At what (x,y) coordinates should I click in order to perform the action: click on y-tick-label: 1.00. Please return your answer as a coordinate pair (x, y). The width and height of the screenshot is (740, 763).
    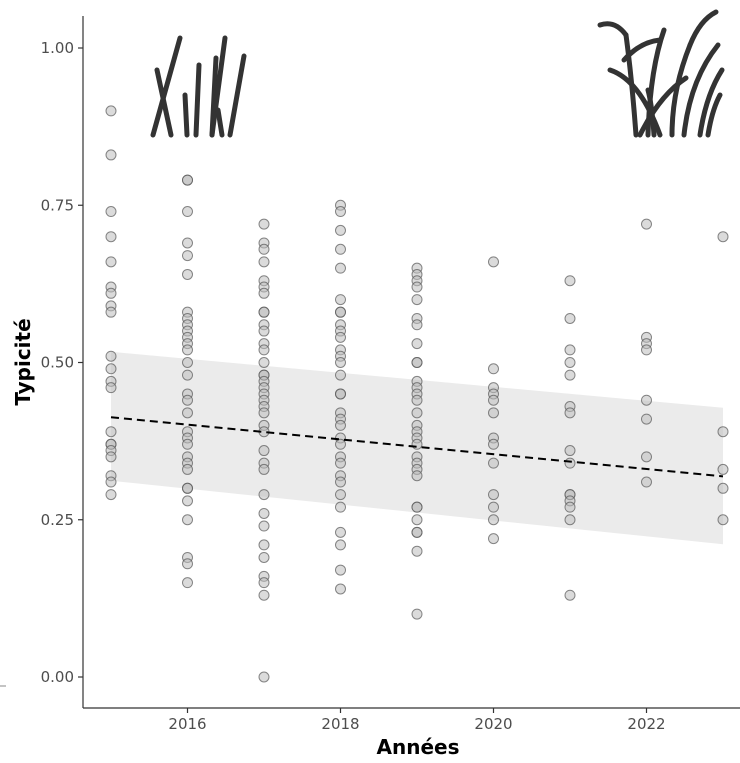
    Looking at the image, I should click on (57, 48).